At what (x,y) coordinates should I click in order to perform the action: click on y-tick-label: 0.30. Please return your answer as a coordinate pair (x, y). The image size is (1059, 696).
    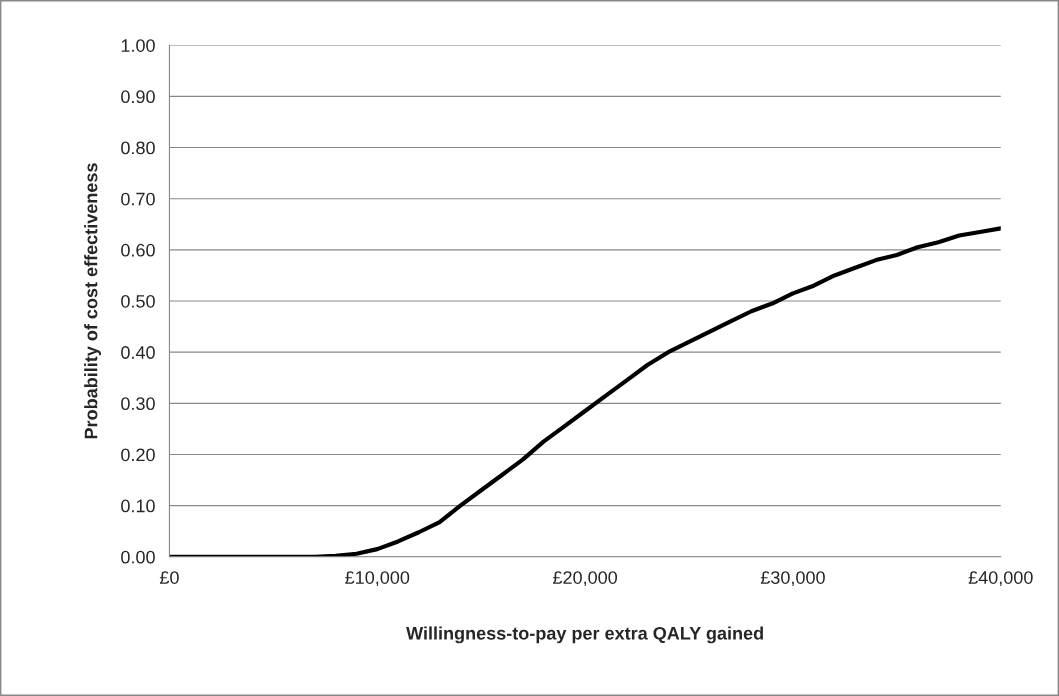
    Looking at the image, I should click on (138, 404).